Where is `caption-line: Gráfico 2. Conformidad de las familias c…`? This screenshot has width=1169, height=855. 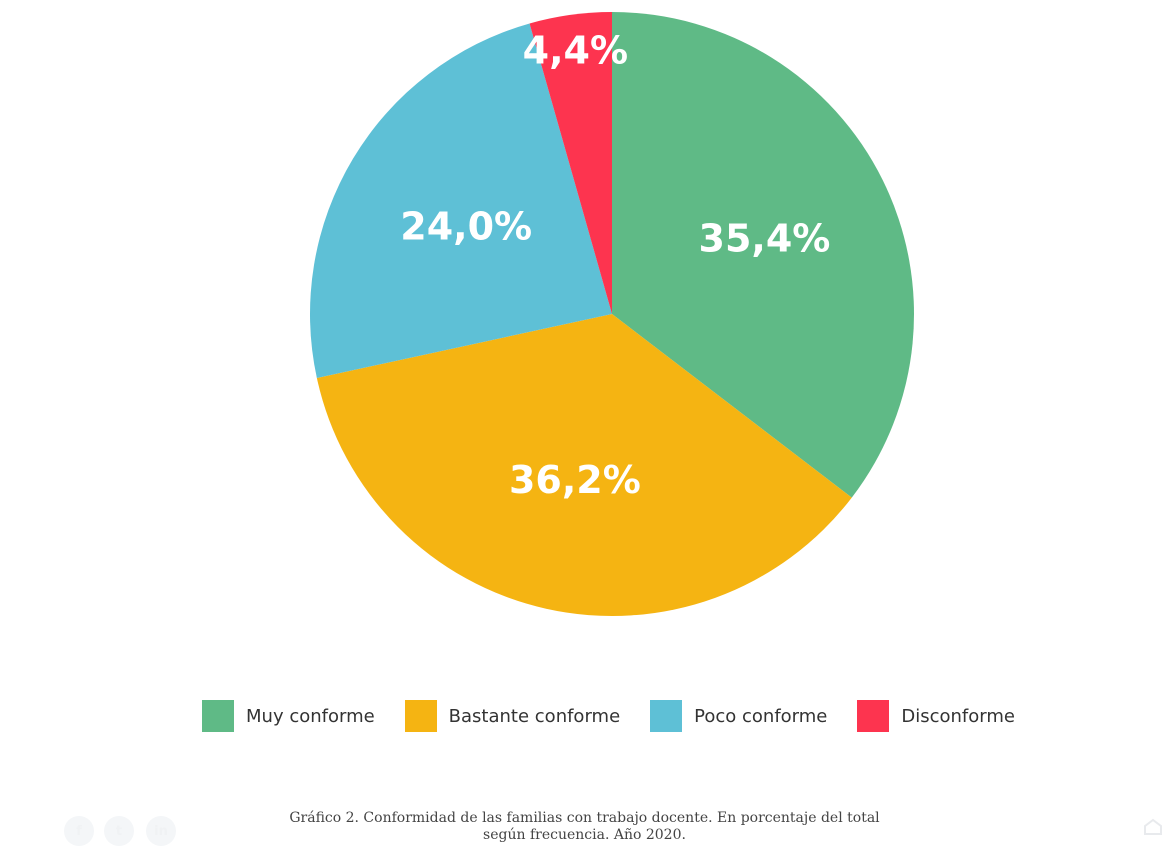
caption-line: Gráfico 2. Conformidad de las familias c… is located at coordinates (584, 818).